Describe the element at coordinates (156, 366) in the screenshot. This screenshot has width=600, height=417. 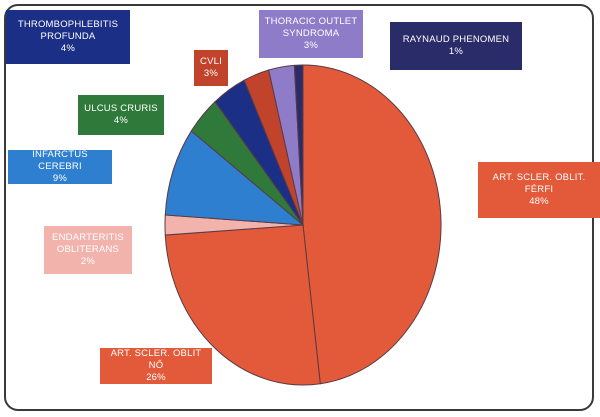
I see `label-art-scler-no: ART. SCLER. OBLIT NŐ 26%` at that location.